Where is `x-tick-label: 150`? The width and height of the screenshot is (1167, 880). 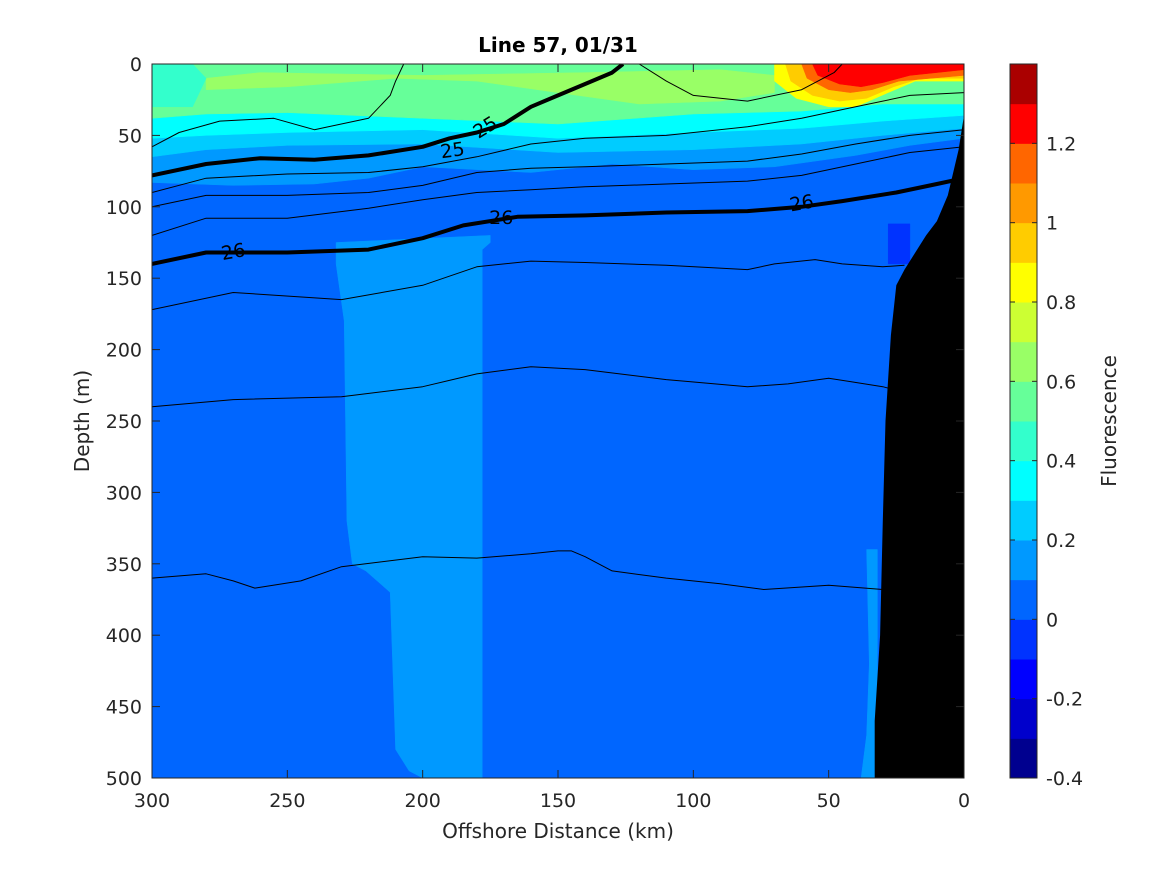
x-tick-label: 150 is located at coordinates (558, 801).